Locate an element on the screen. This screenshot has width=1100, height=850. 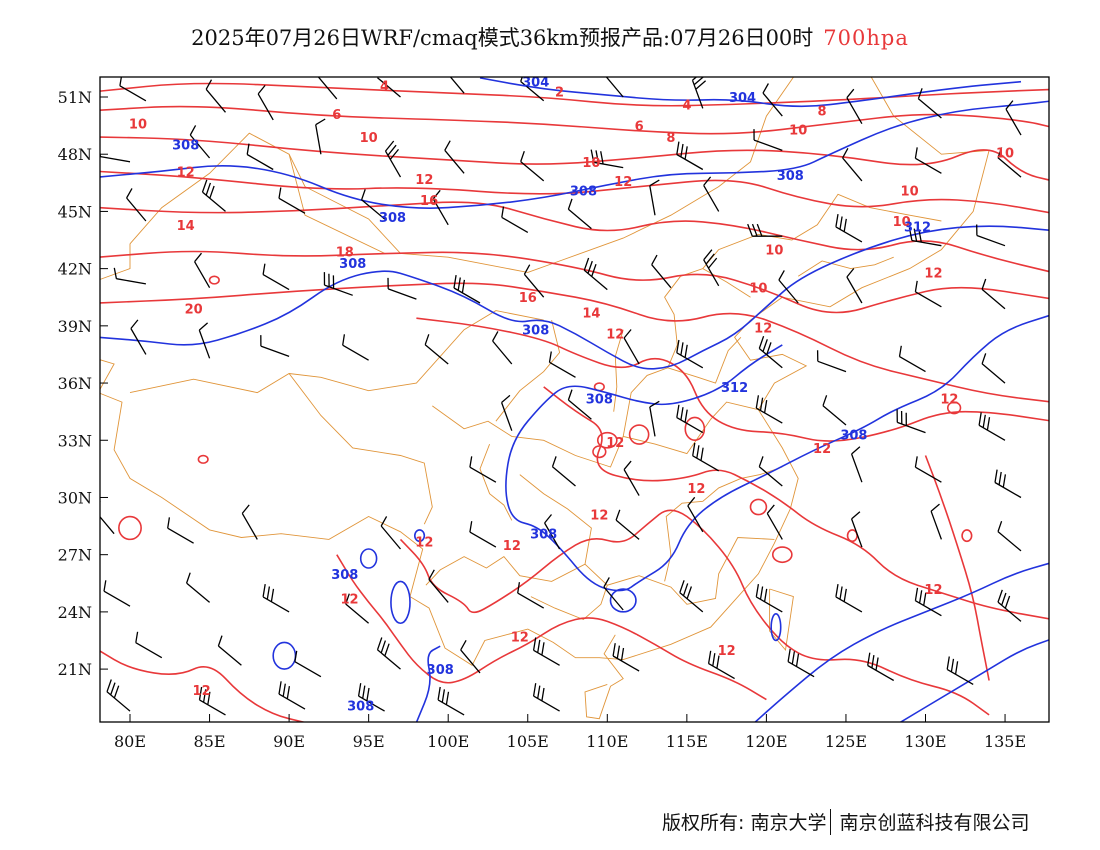
lat-tick-label: 24N is located at coordinates (75, 612).